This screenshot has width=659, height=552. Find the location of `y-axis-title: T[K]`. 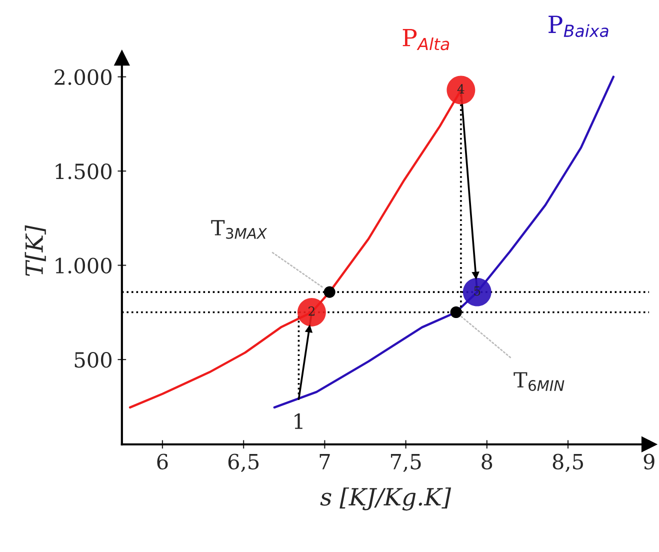

y-axis-title: T[K] is located at coordinates (35, 250).